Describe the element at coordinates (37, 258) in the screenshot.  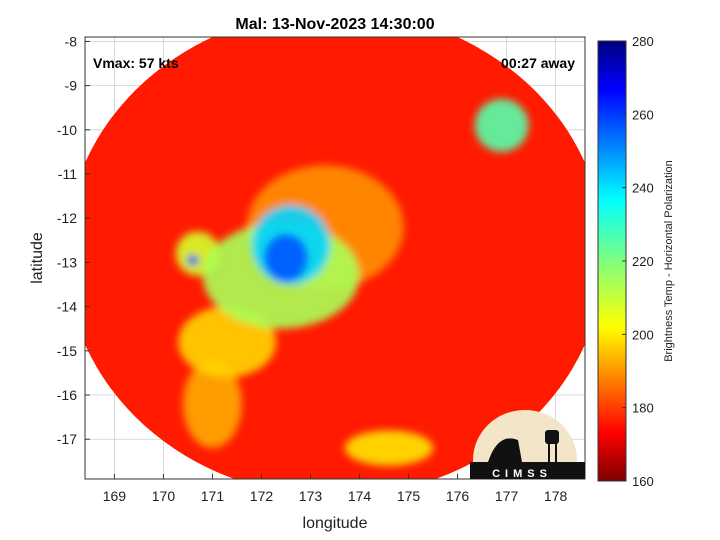
I see `y-axis-label: latitude` at that location.